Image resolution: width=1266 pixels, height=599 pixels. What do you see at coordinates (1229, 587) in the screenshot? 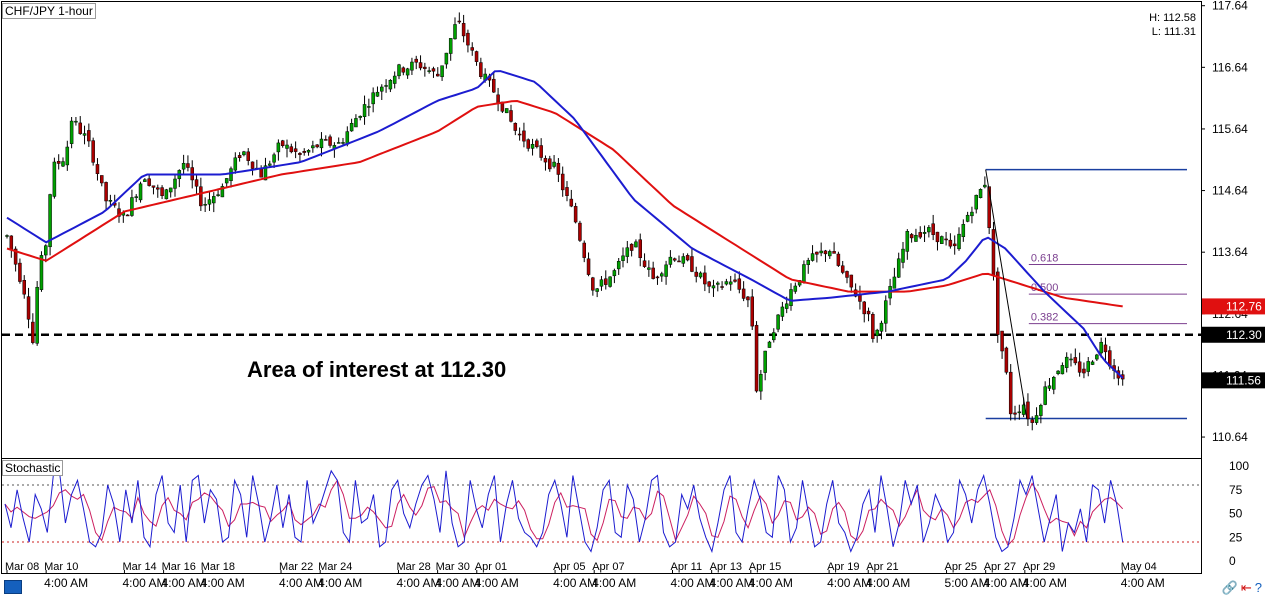
I see `link-icon: 🔗` at bounding box center [1229, 587].